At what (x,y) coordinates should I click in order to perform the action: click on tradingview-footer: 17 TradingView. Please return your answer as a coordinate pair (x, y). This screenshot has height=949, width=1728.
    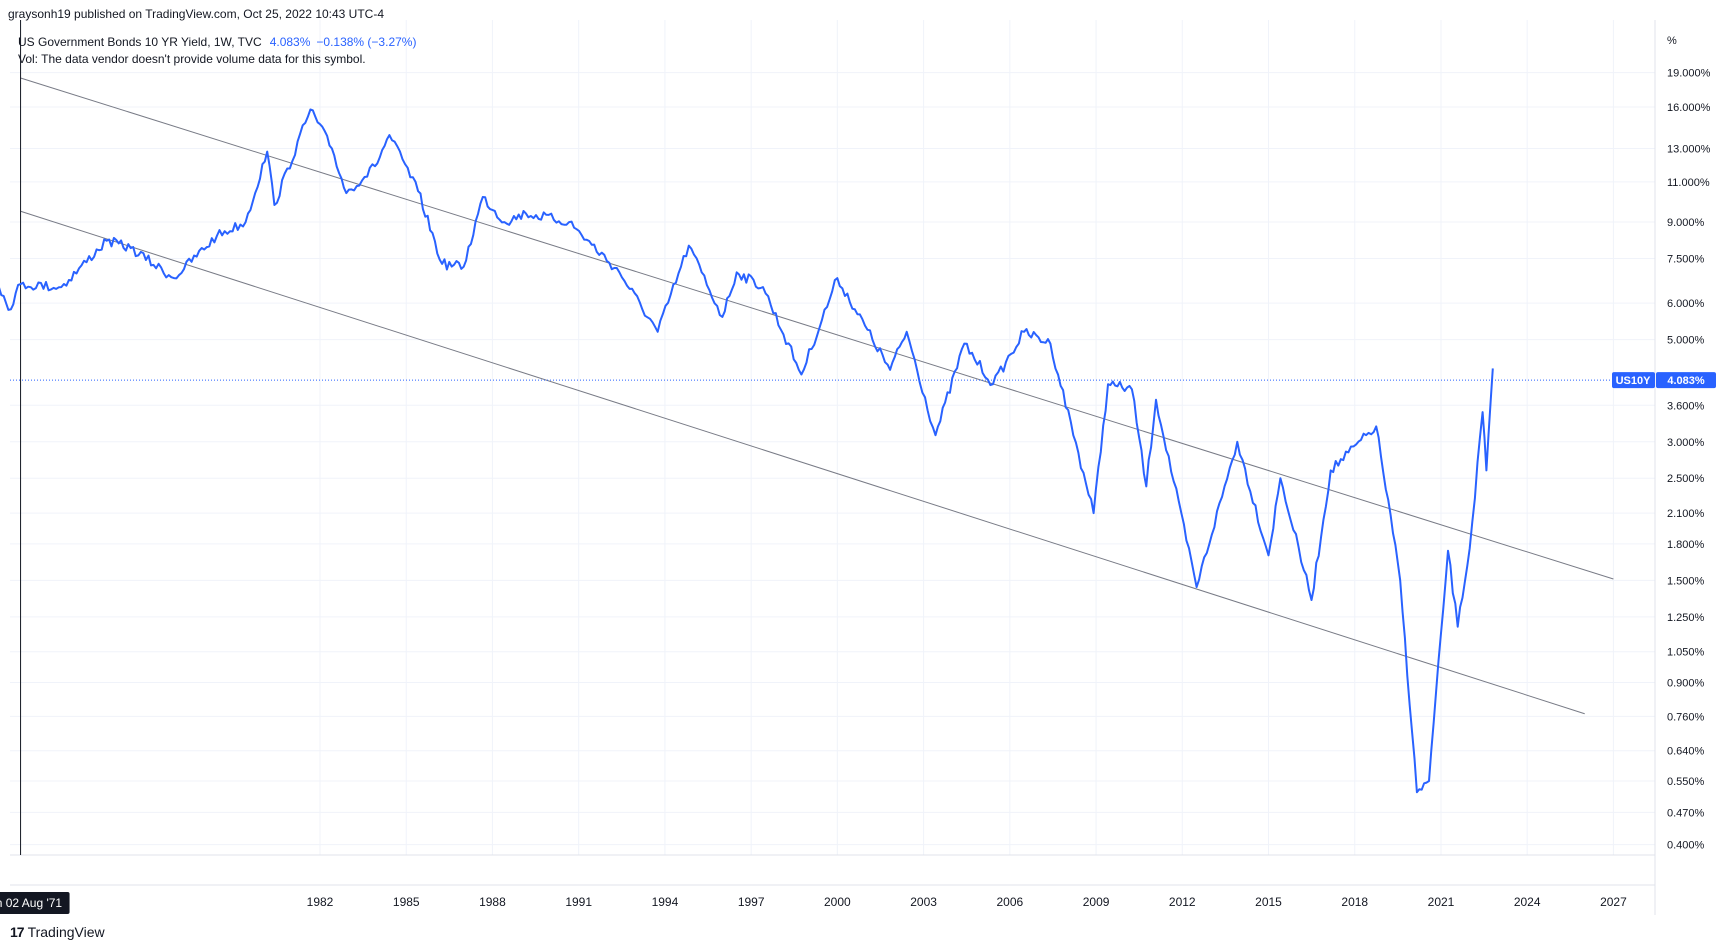
    Looking at the image, I should click on (57, 932).